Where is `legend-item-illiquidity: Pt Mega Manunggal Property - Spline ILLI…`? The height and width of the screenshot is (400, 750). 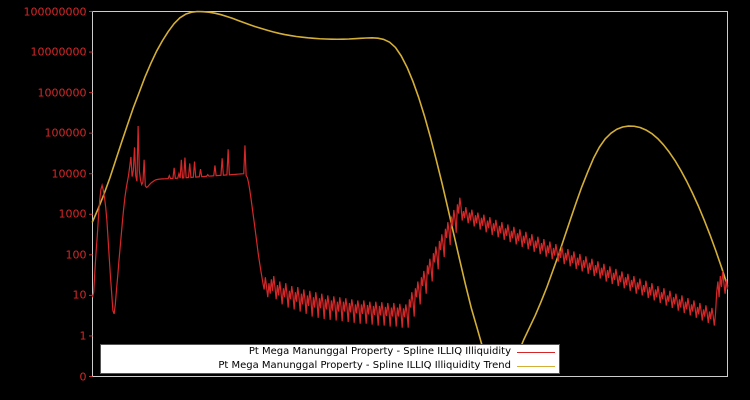
legend-item-illiquidity: Pt Mega Manunggal Property - Spline ILLI… is located at coordinates (330, 352).